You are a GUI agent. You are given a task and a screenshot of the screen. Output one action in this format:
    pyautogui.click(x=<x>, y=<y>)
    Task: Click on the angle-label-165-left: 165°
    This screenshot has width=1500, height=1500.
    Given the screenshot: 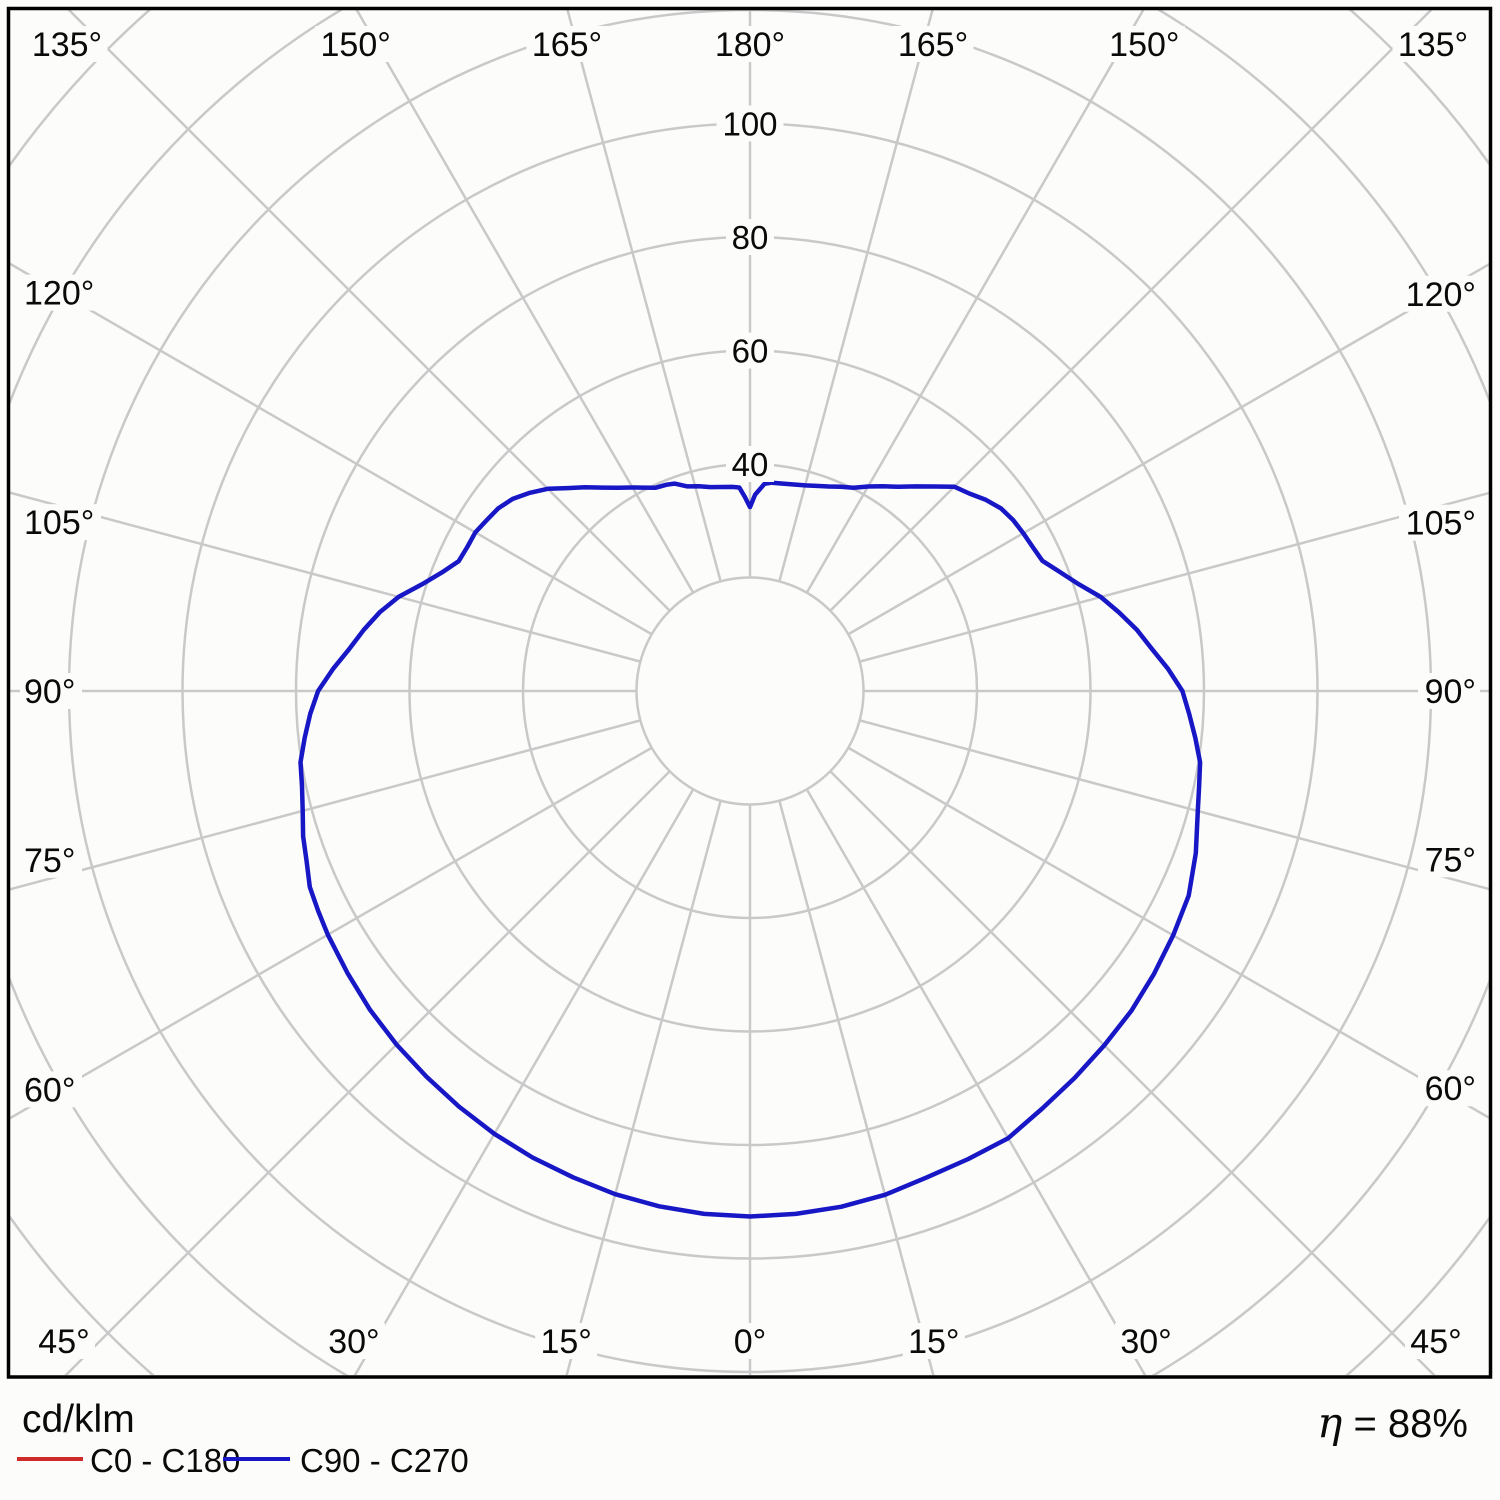 What is the action you would take?
    pyautogui.click(x=567, y=45)
    